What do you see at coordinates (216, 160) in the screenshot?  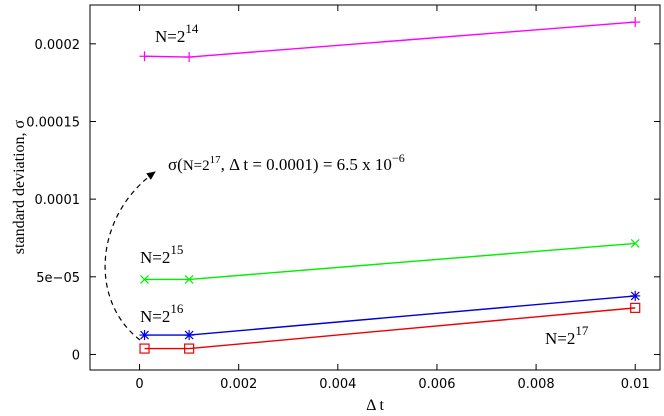 I see `annotation-n-exp: 17` at bounding box center [216, 160].